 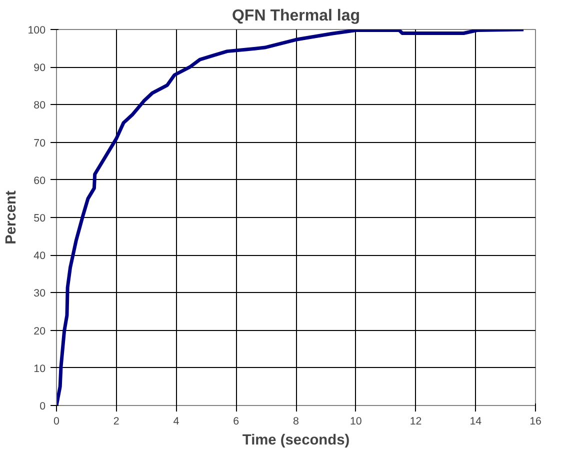 I want to click on y-tick-label: 70, so click(x=40, y=143).